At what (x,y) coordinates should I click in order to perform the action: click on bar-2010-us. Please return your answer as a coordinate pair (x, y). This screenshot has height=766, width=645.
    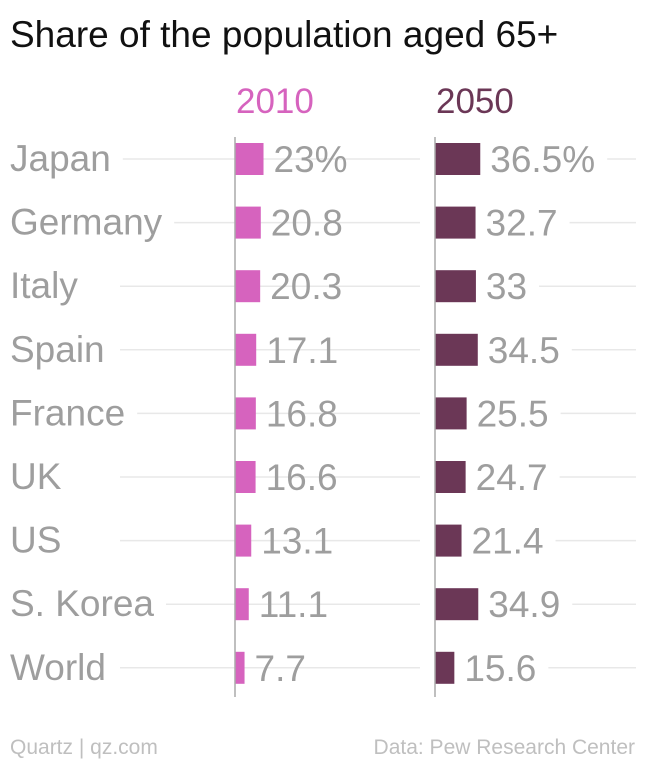
    Looking at the image, I should click on (243, 540).